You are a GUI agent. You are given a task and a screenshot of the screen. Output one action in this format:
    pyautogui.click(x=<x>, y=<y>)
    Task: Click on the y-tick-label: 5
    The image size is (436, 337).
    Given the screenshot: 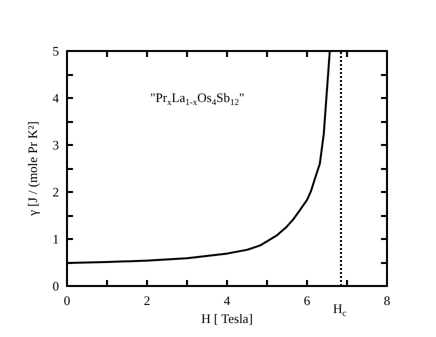 What is the action you would take?
    pyautogui.click(x=55, y=51)
    